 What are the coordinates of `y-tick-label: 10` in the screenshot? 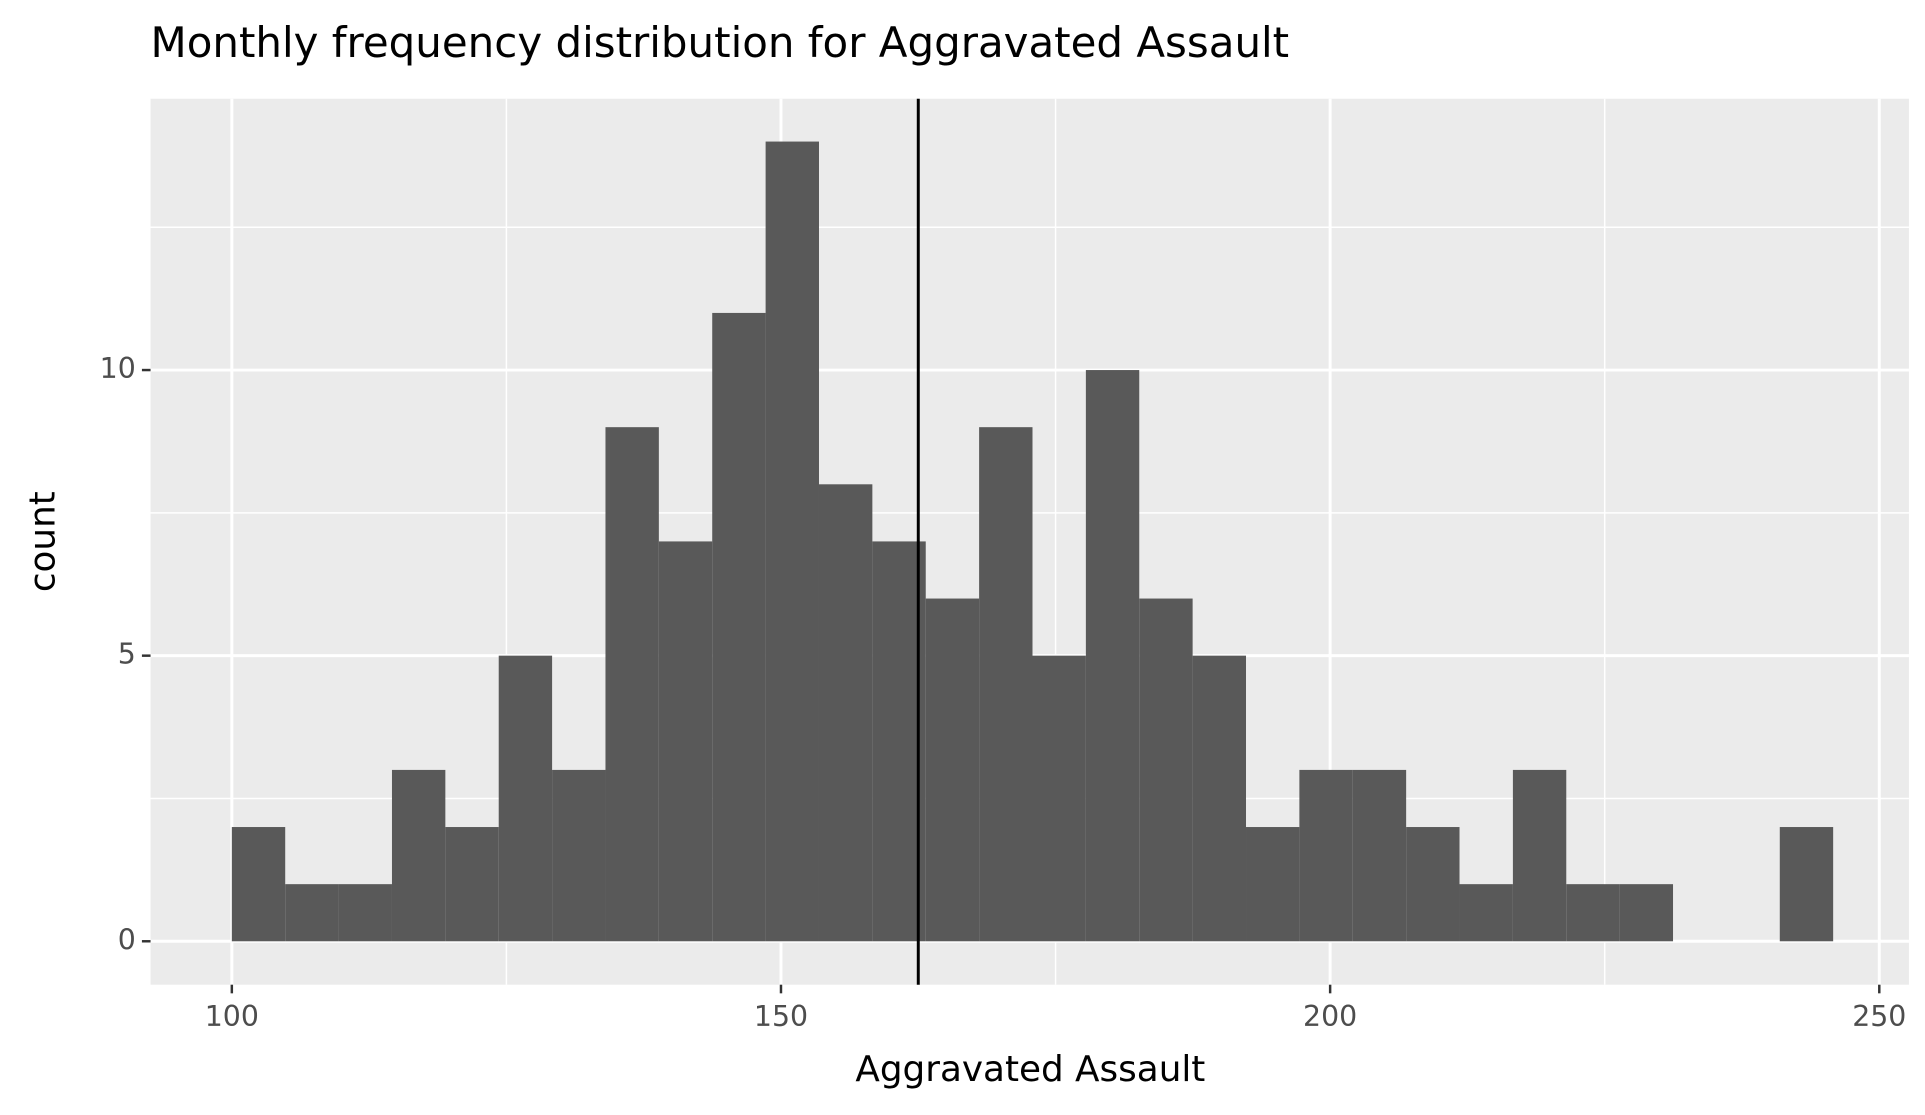 It's located at (118, 368).